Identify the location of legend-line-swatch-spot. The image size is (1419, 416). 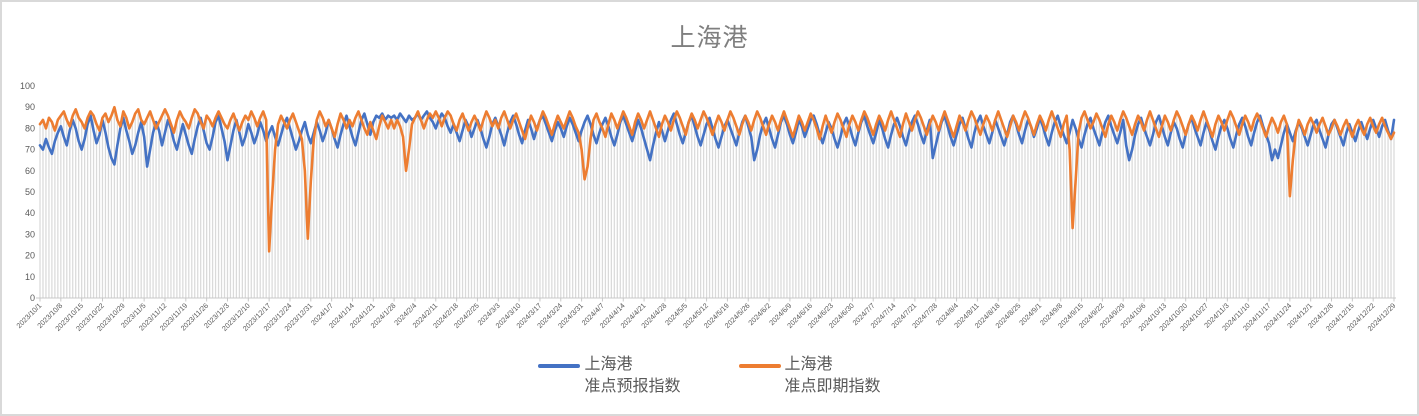
(759, 366).